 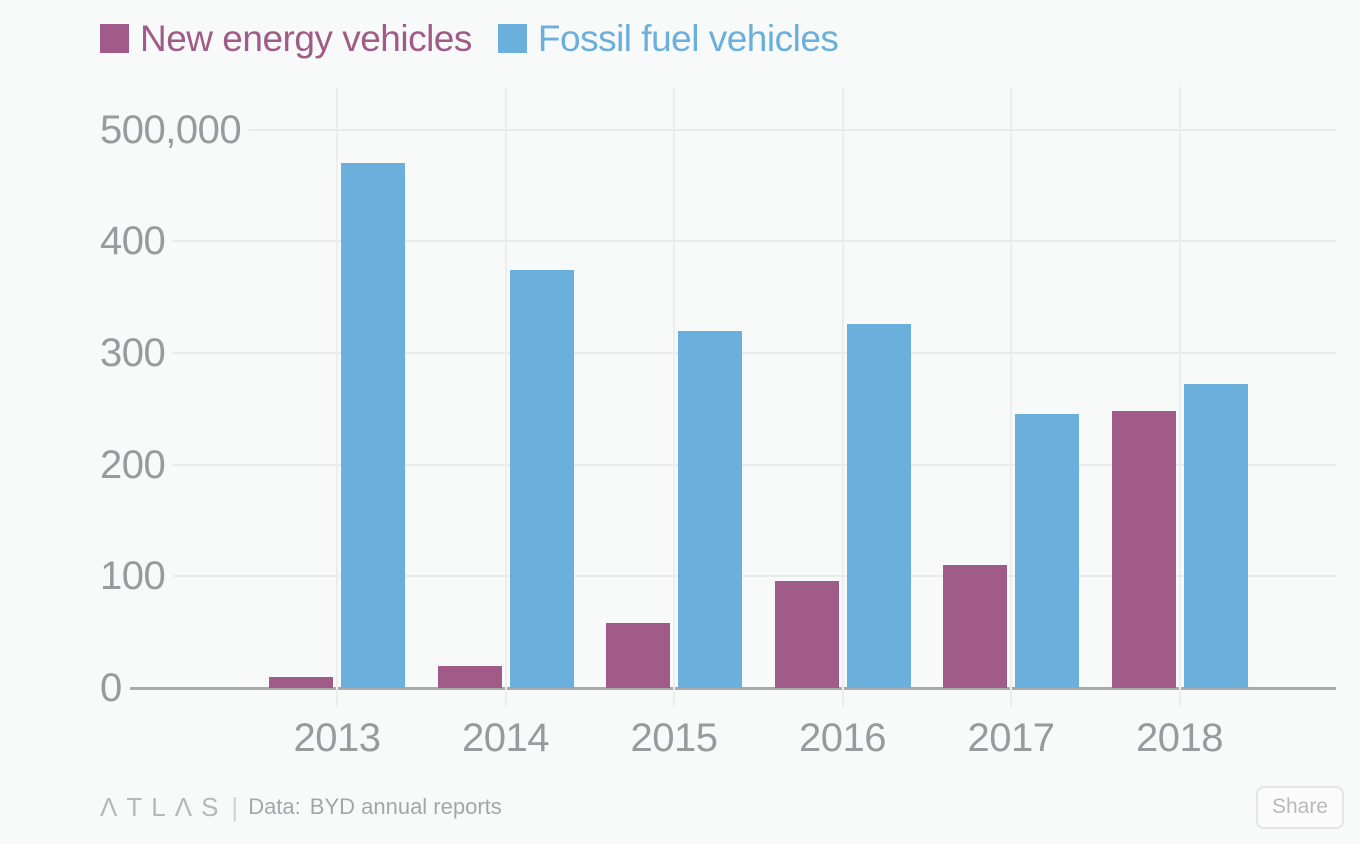 I want to click on y-grid-row: 0, so click(x=718, y=688).